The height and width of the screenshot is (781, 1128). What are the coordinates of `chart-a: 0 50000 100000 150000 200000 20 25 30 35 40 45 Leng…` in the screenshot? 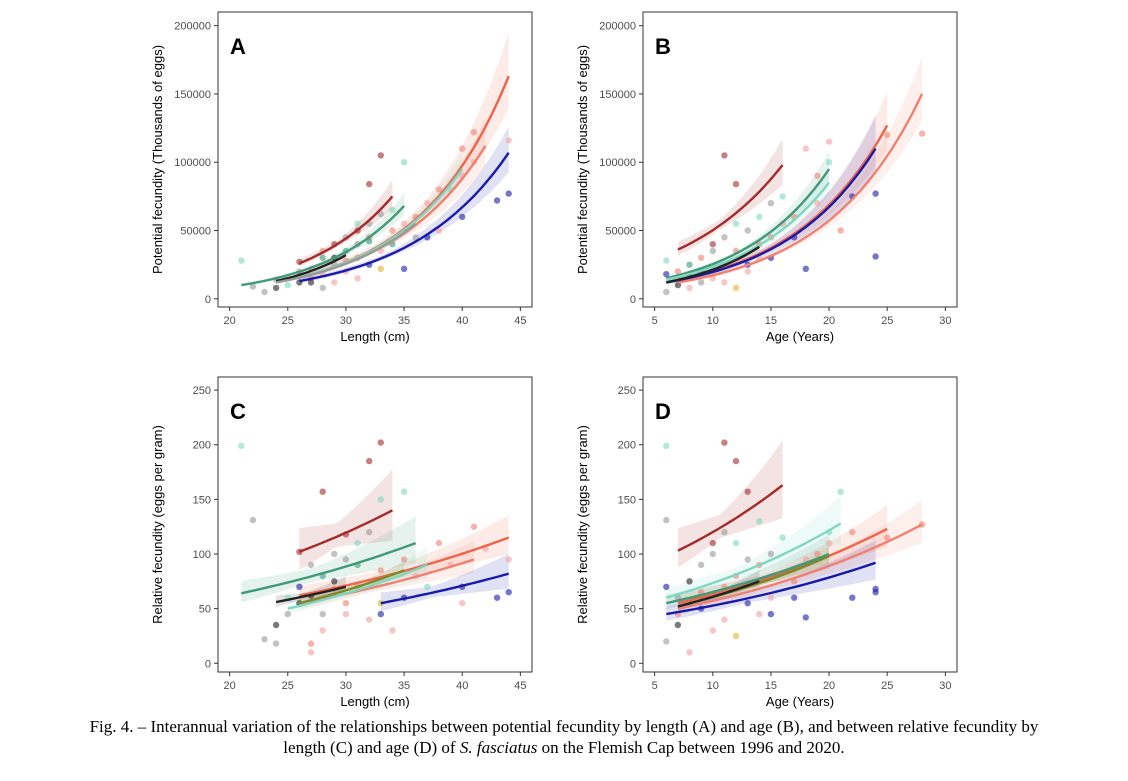 It's located at (341, 177).